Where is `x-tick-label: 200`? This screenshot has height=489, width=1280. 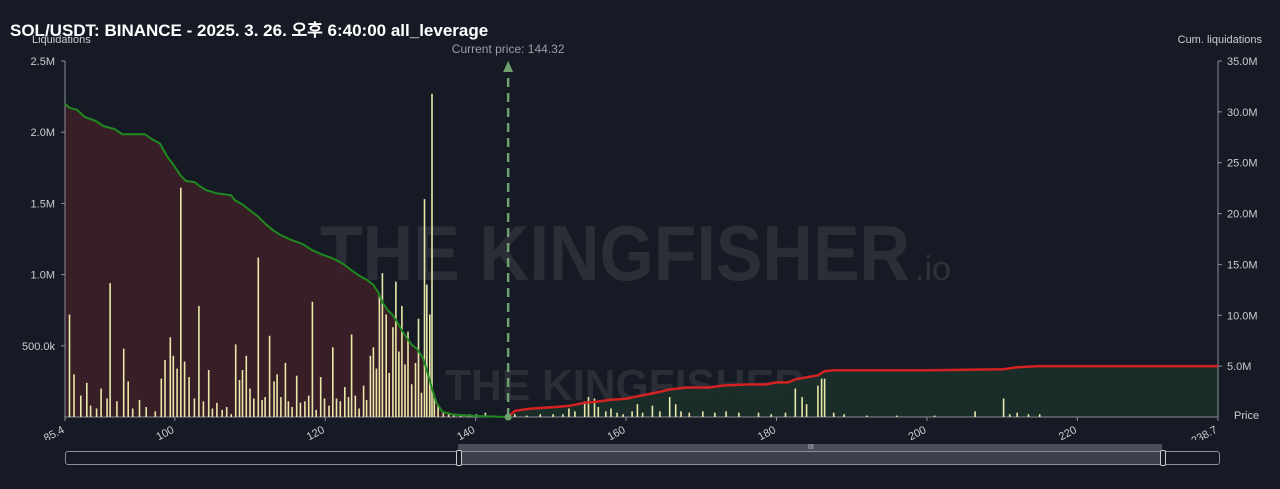 x-tick-label: 200 is located at coordinates (917, 432).